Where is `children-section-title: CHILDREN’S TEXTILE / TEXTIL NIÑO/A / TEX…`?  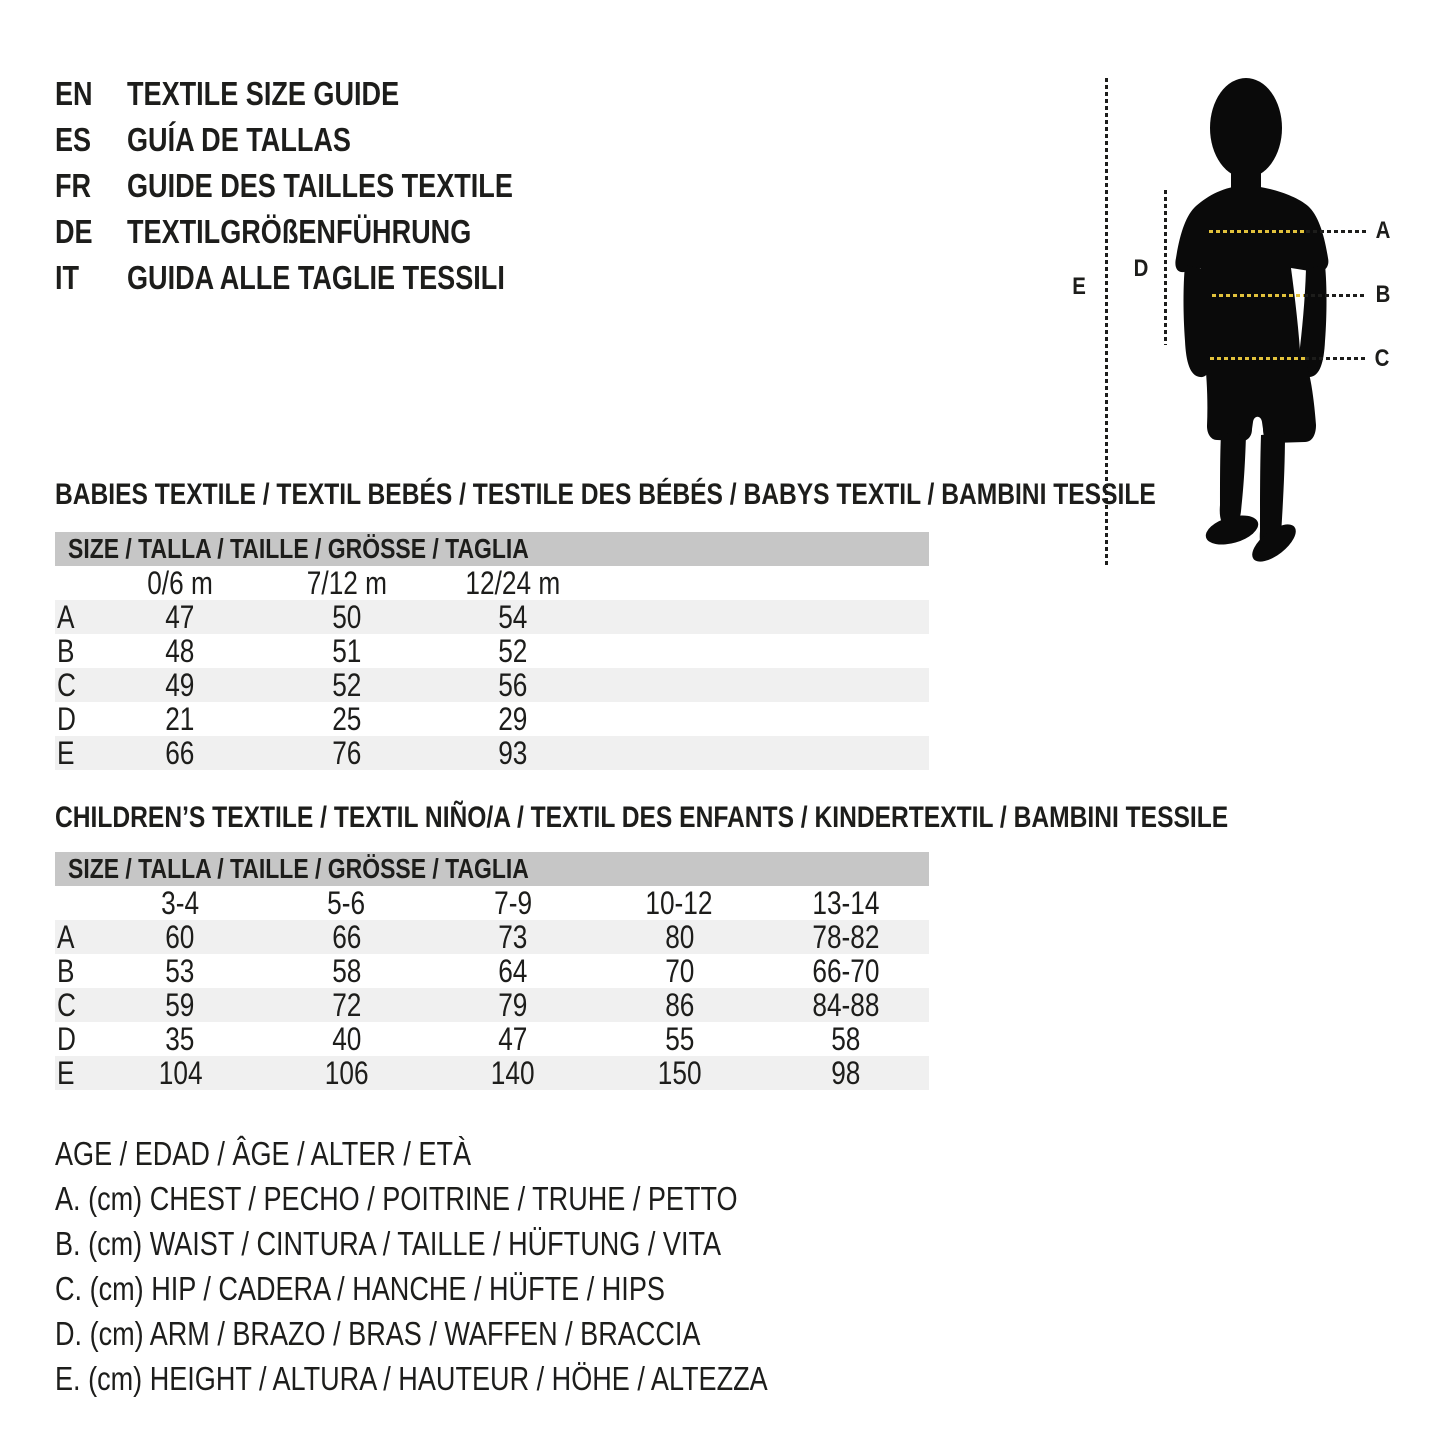
children-section-title: CHILDREN’S TEXTILE / TEXTIL NIÑO/A / TEX… is located at coordinates (642, 817).